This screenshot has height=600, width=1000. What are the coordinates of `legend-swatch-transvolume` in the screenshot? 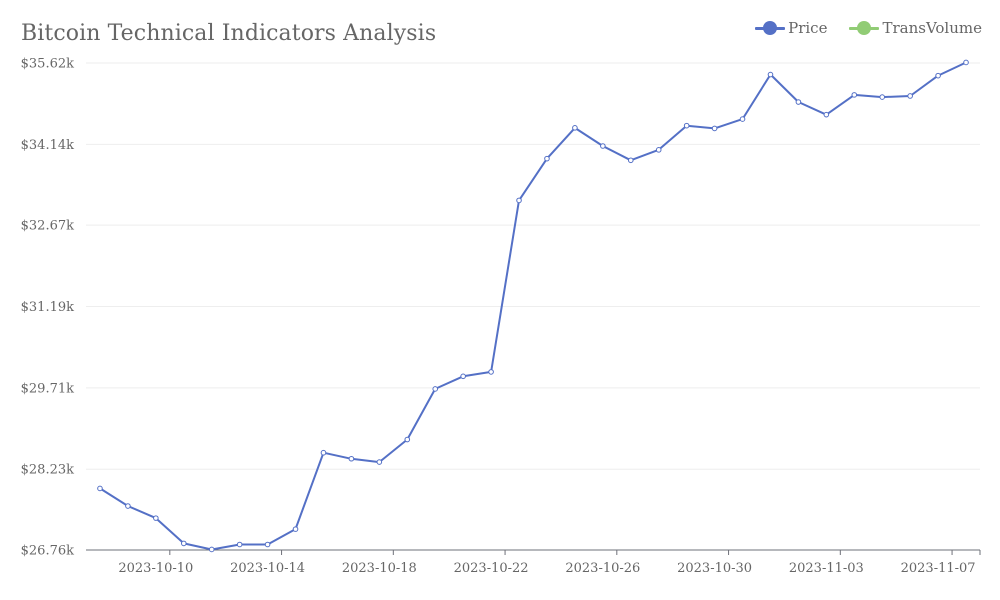 It's located at (864, 28).